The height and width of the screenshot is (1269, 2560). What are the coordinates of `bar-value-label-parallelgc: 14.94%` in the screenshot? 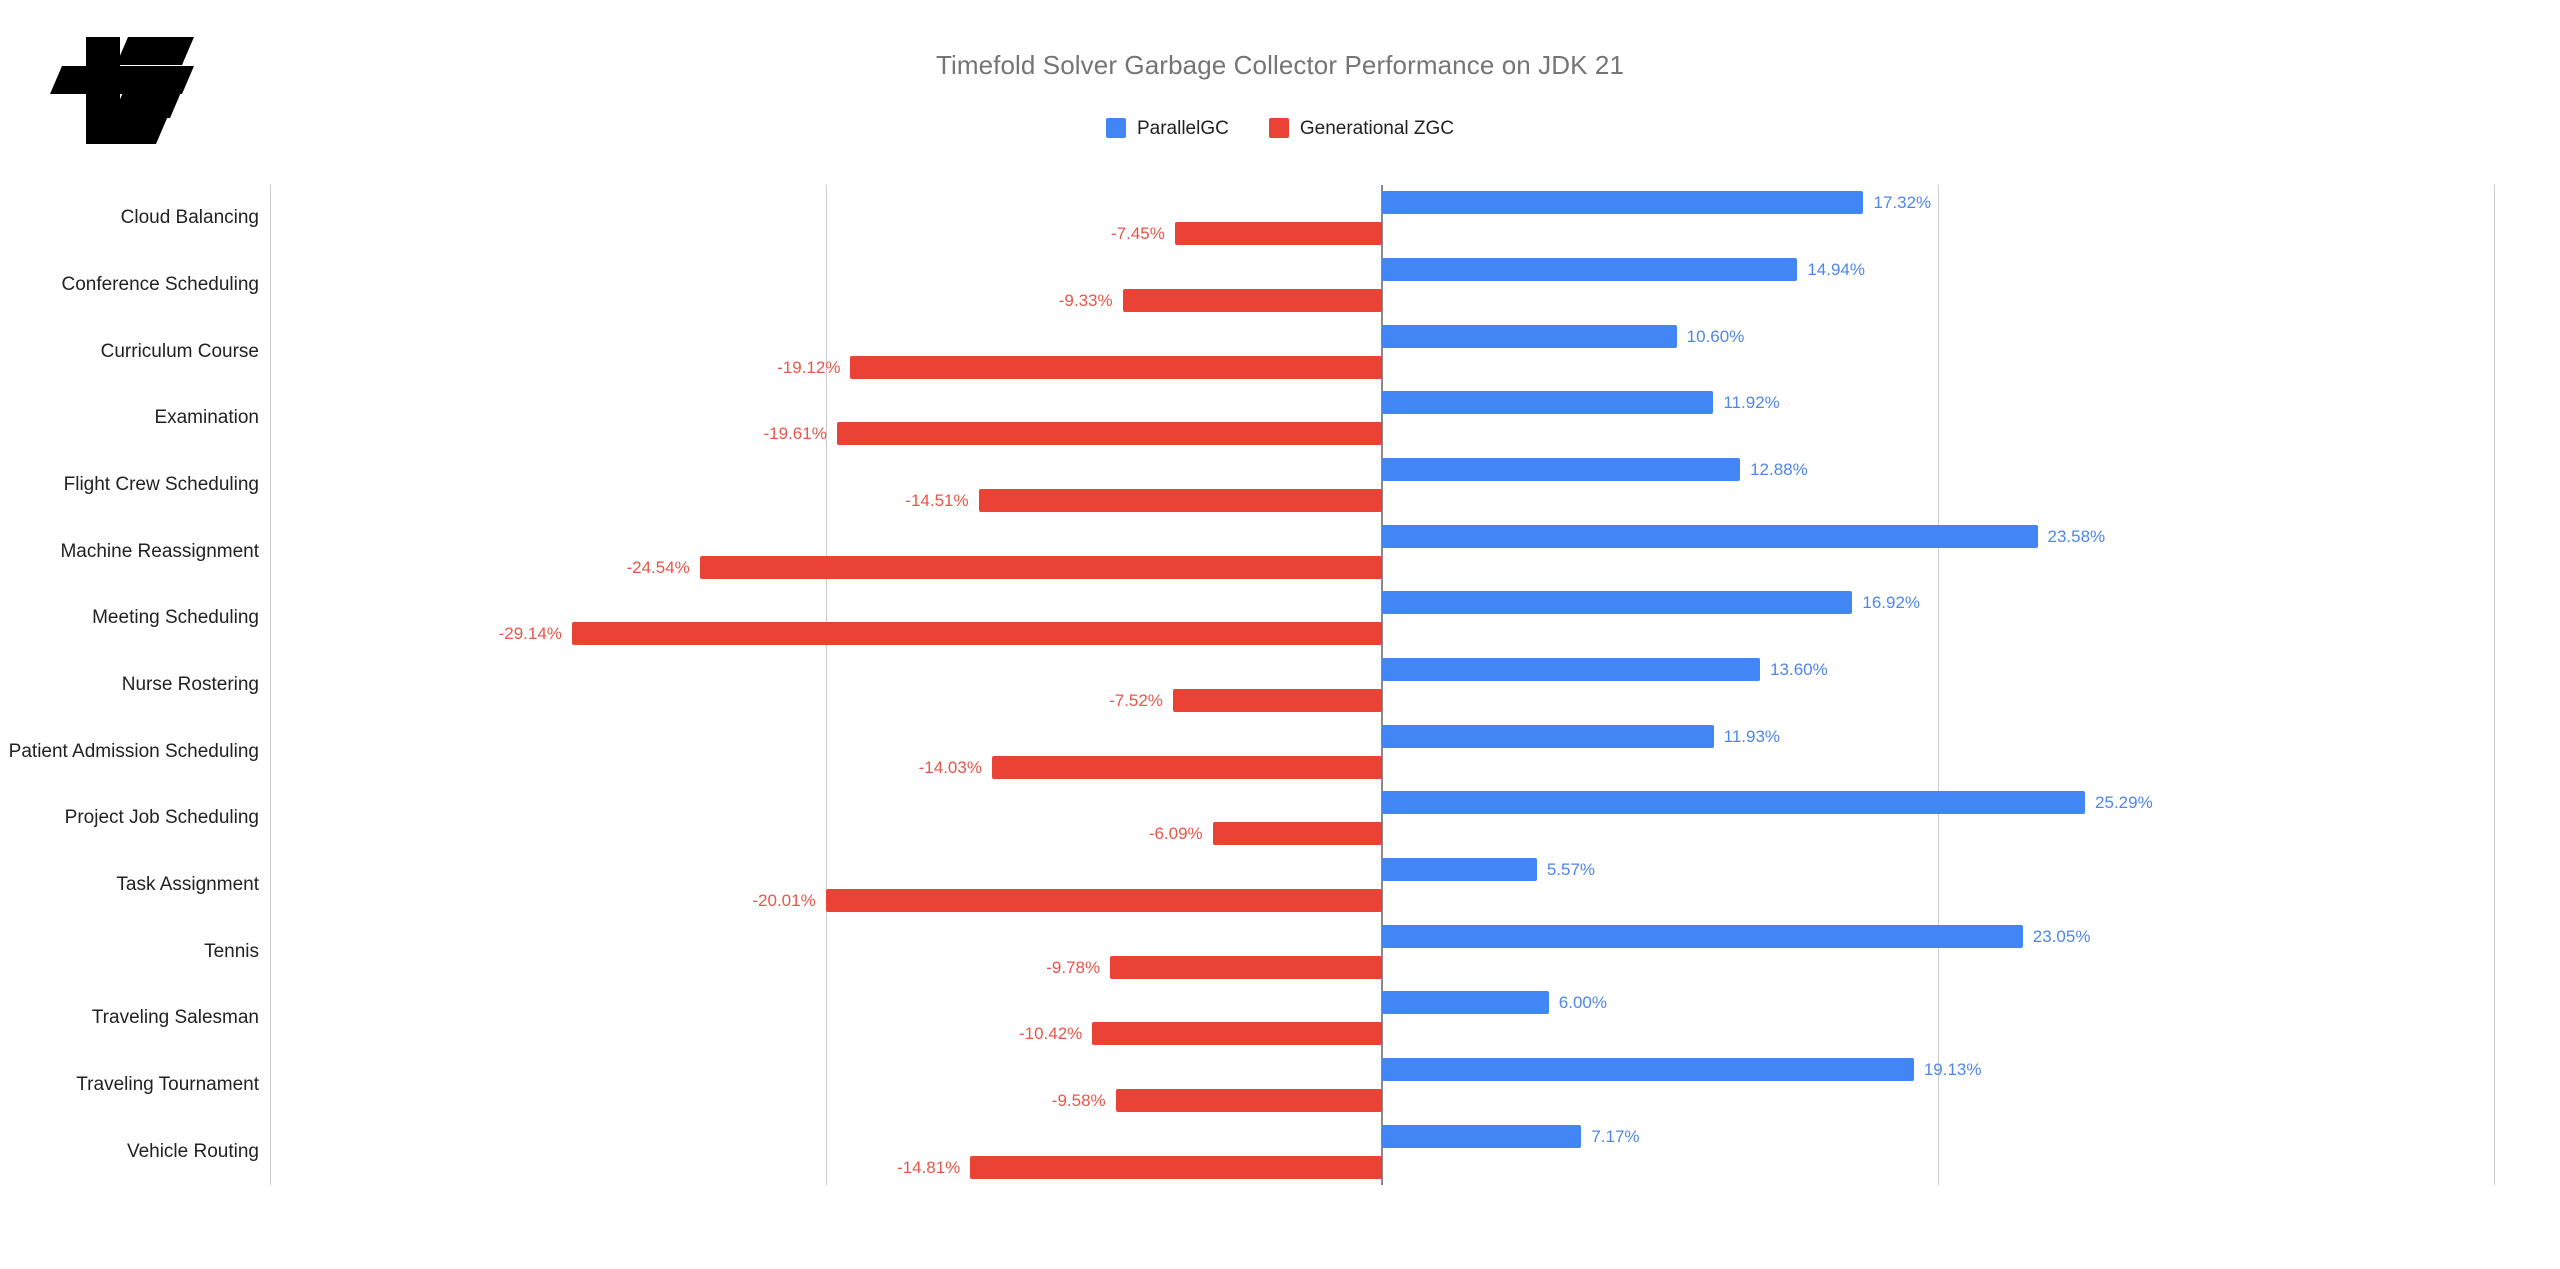 It's located at (1836, 269).